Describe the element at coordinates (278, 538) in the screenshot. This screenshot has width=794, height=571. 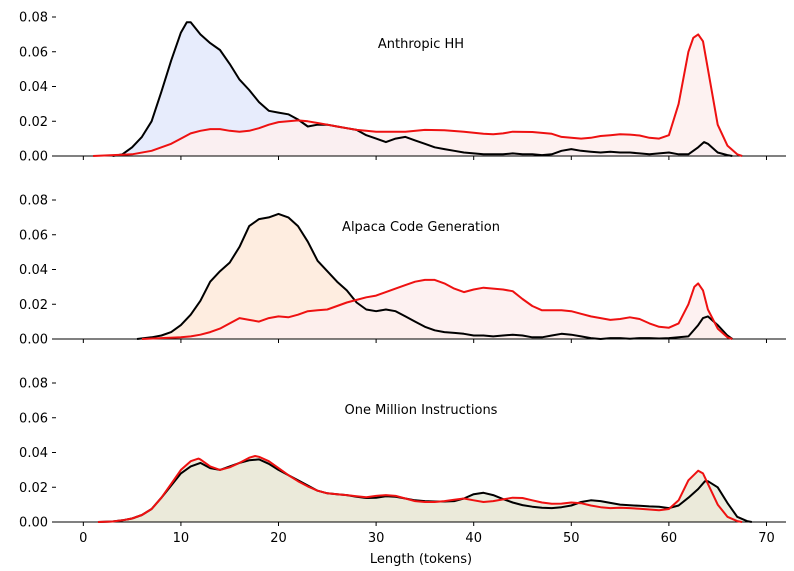
I see `x-tick-label: 20` at that location.